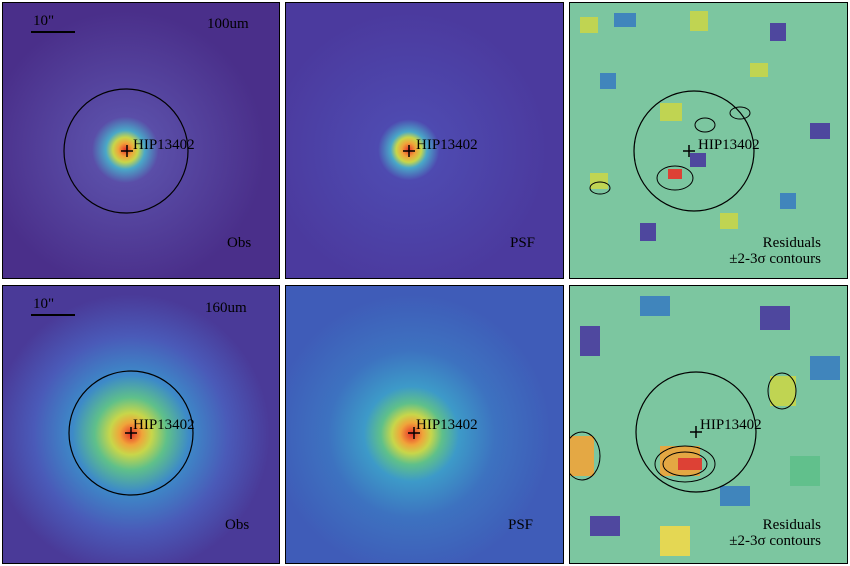  I want to click on band-label: 100um, so click(228, 24).